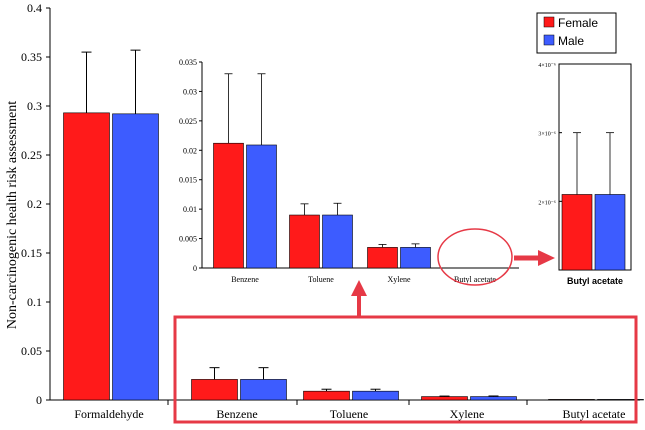  I want to click on main-y-tick-label: 0.1, so click(34, 302).